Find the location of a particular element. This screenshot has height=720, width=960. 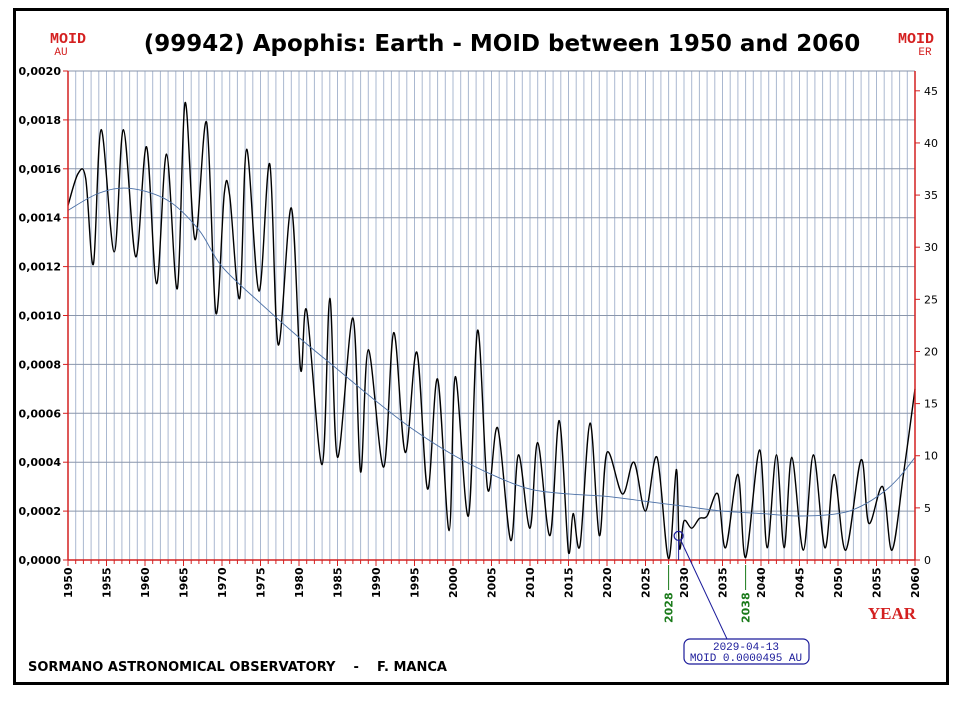

y-tick-label: 0,0018 is located at coordinates (40, 120).